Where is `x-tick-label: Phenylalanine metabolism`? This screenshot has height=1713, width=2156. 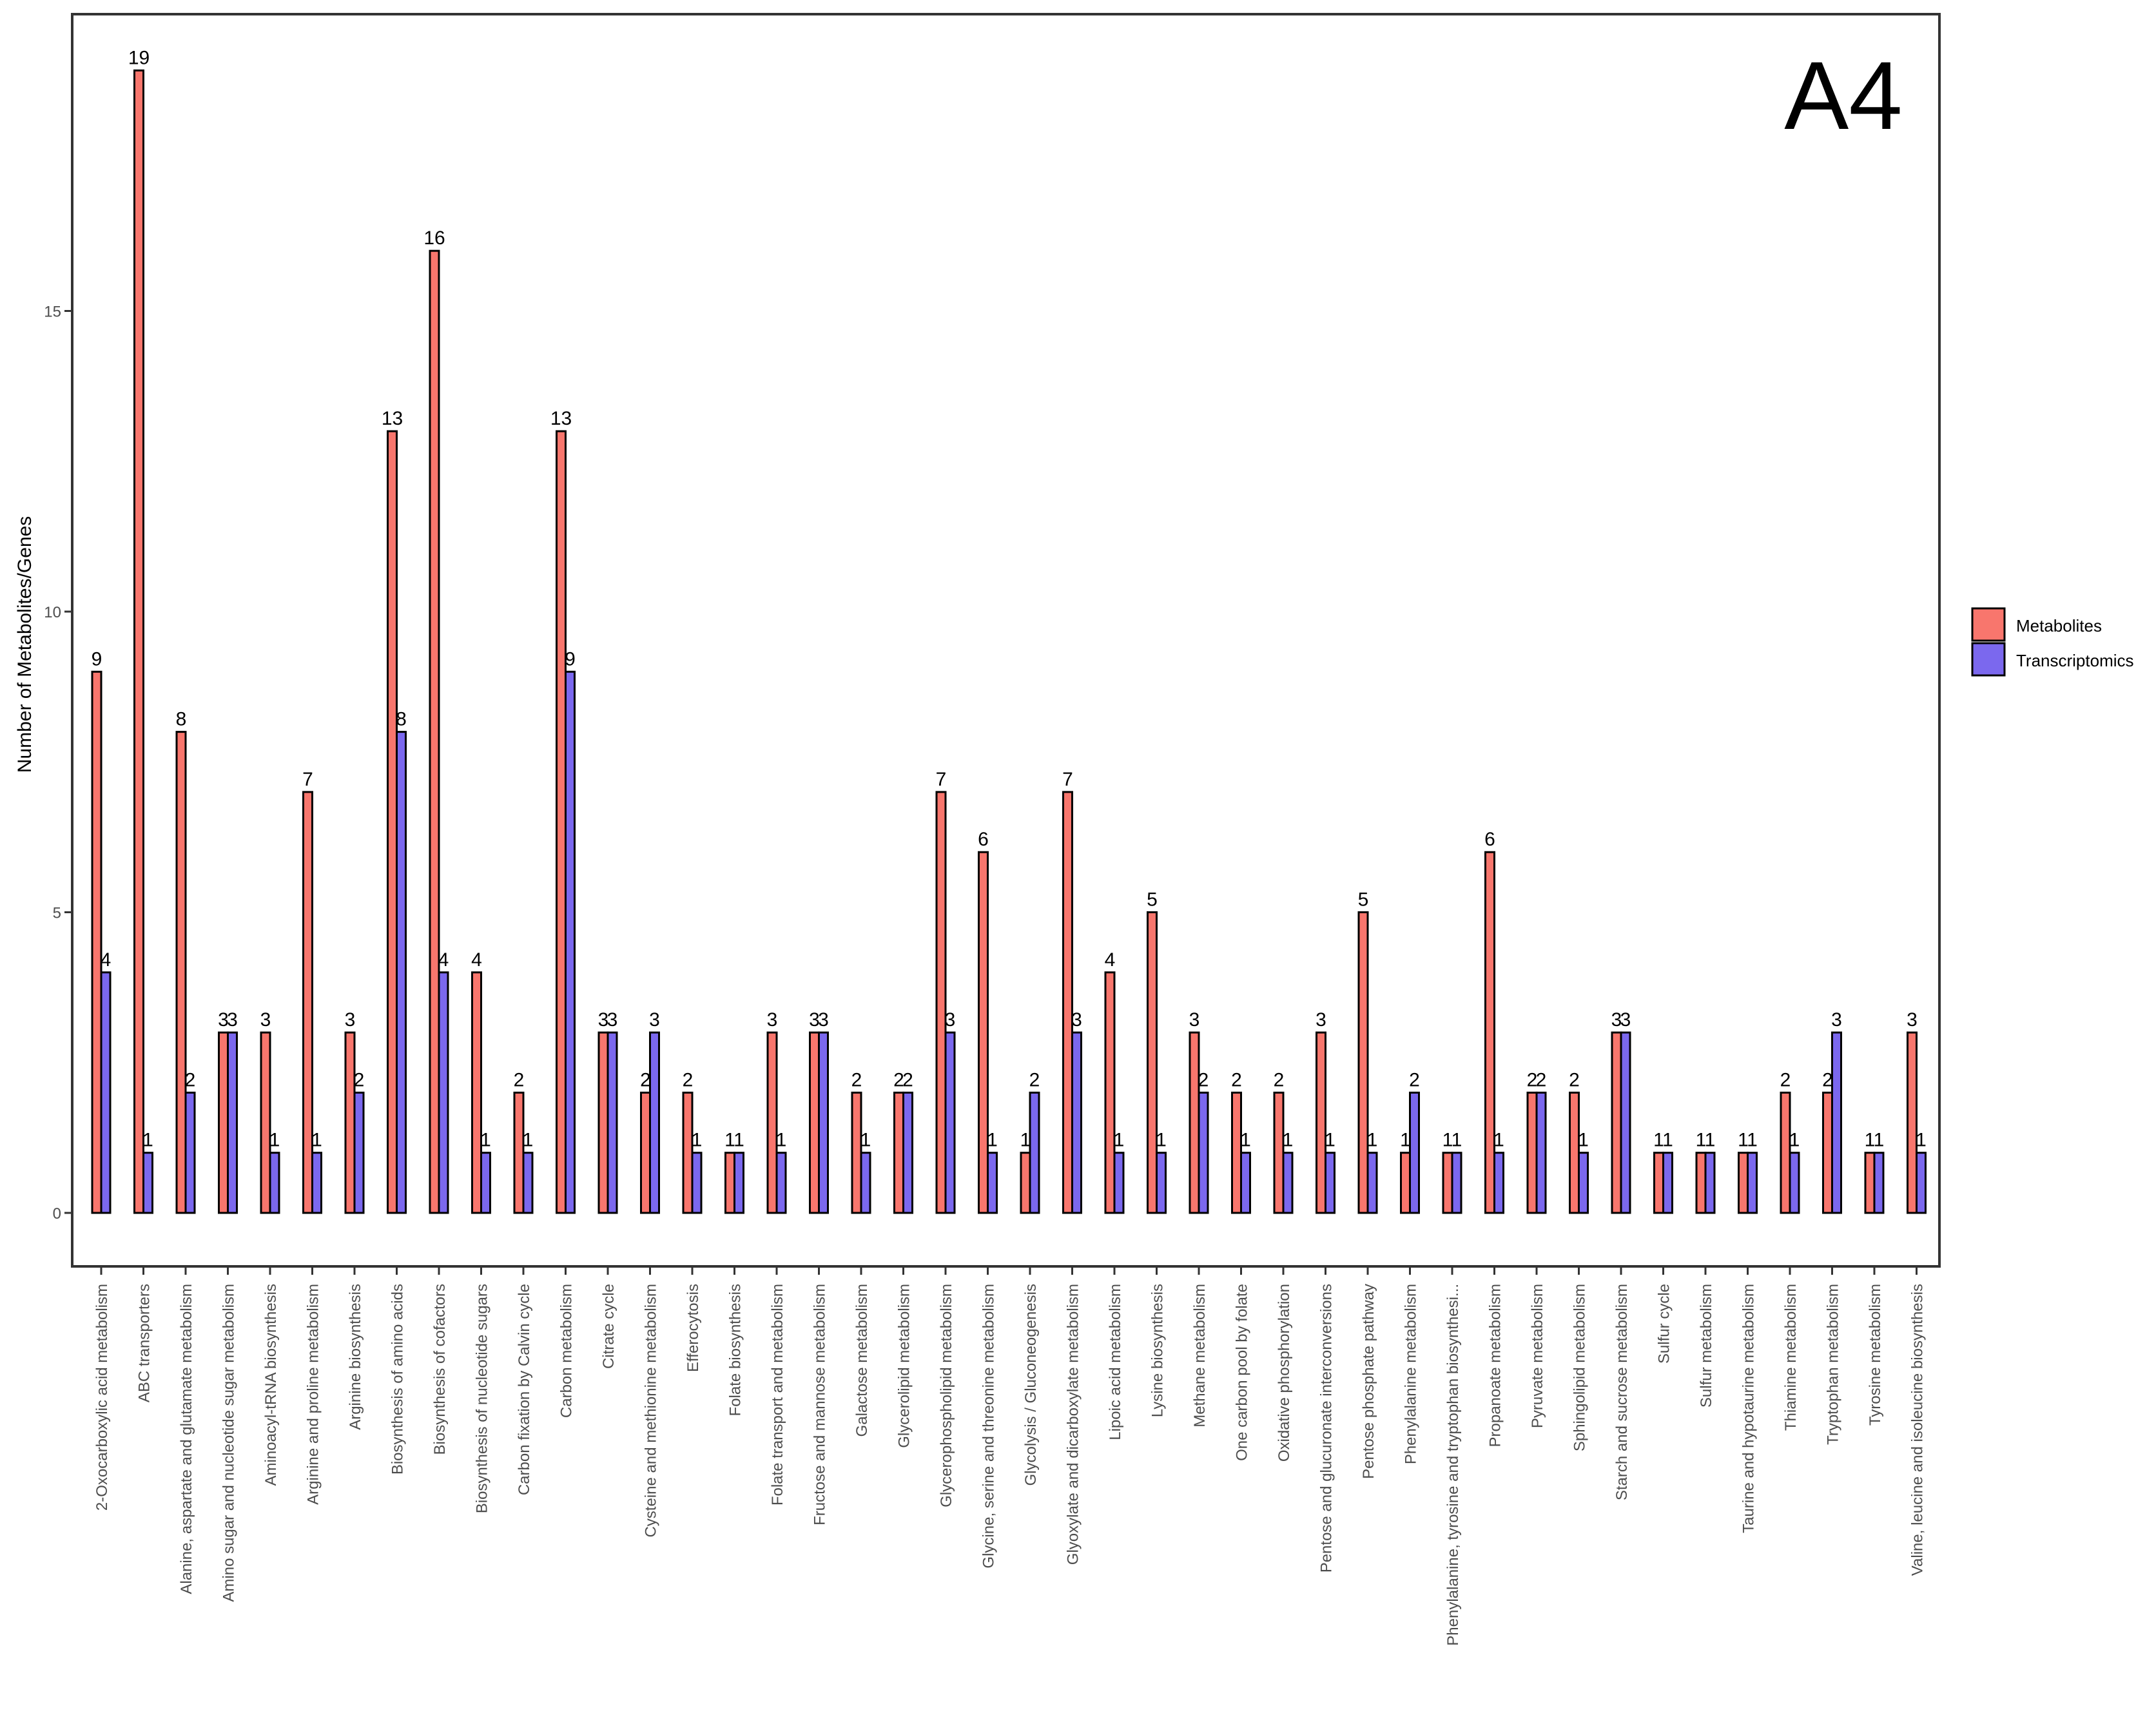 x-tick-label: Phenylalanine metabolism is located at coordinates (1411, 1374).